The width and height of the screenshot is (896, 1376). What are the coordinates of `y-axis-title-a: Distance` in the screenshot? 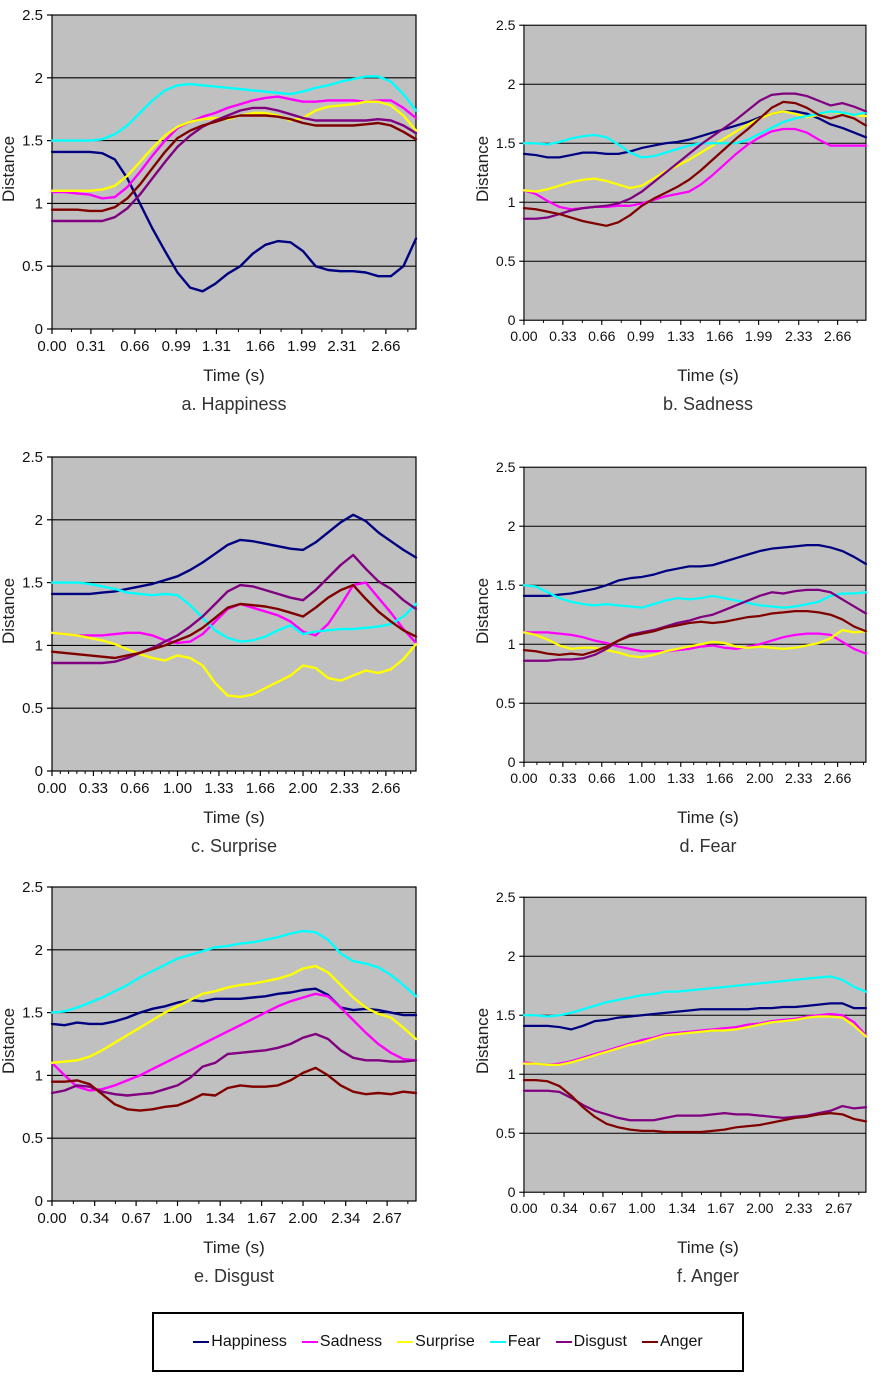 It's located at (9, 169).